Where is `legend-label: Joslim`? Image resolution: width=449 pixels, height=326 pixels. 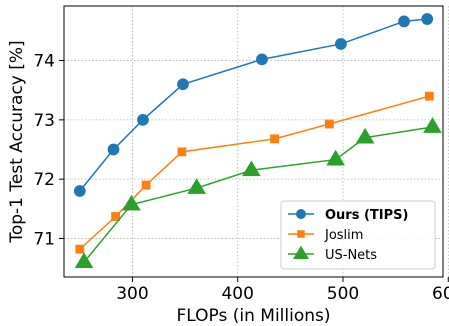 legend-label: Joslim is located at coordinates (343, 235).